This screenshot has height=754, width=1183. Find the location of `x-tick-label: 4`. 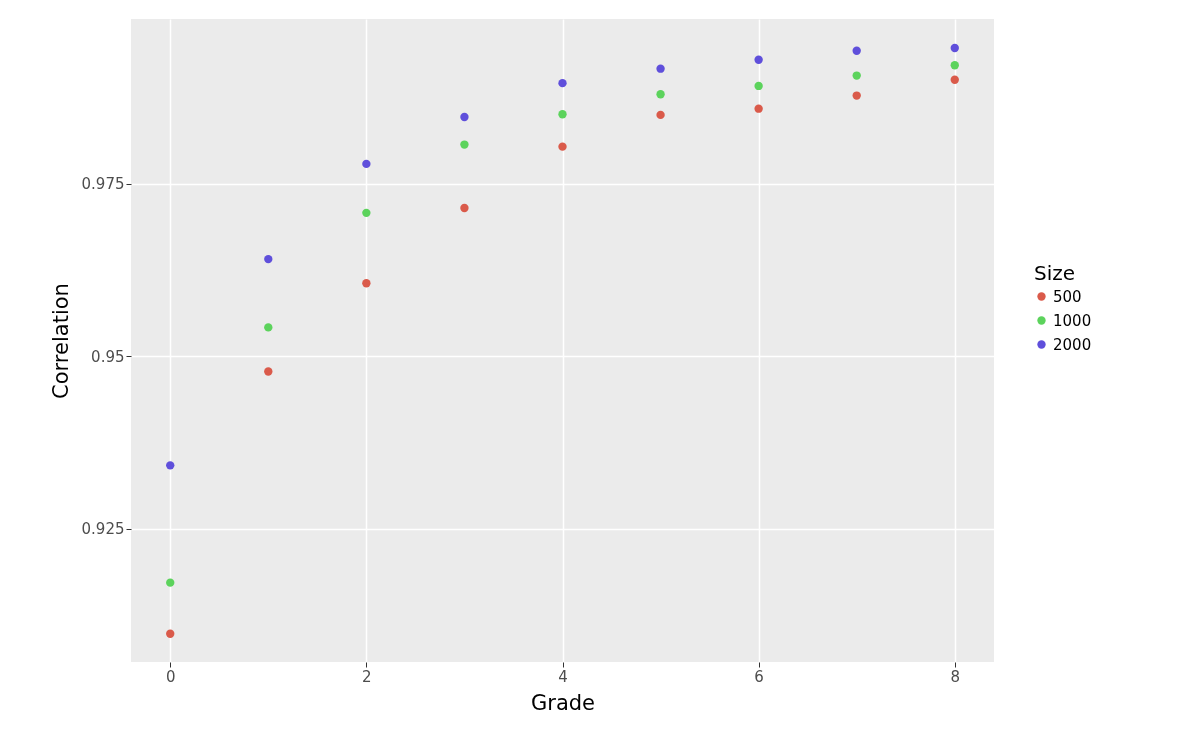

x-tick-label: 4 is located at coordinates (563, 676).